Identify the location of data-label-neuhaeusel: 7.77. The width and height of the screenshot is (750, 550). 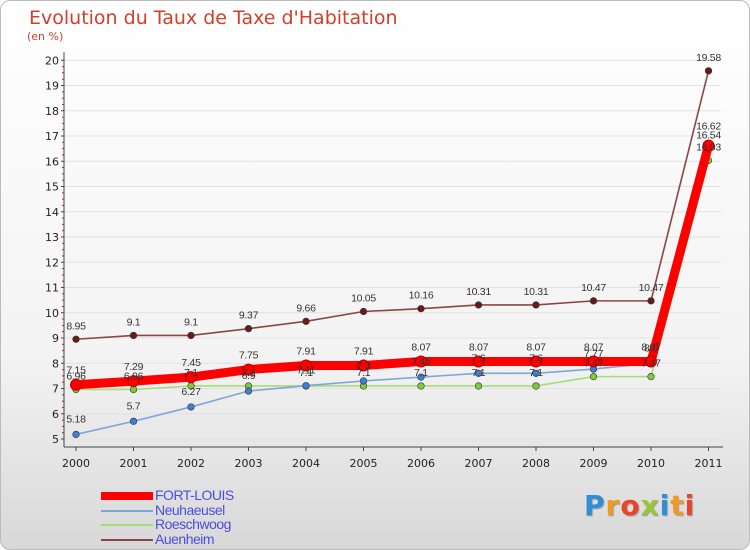
(594, 354).